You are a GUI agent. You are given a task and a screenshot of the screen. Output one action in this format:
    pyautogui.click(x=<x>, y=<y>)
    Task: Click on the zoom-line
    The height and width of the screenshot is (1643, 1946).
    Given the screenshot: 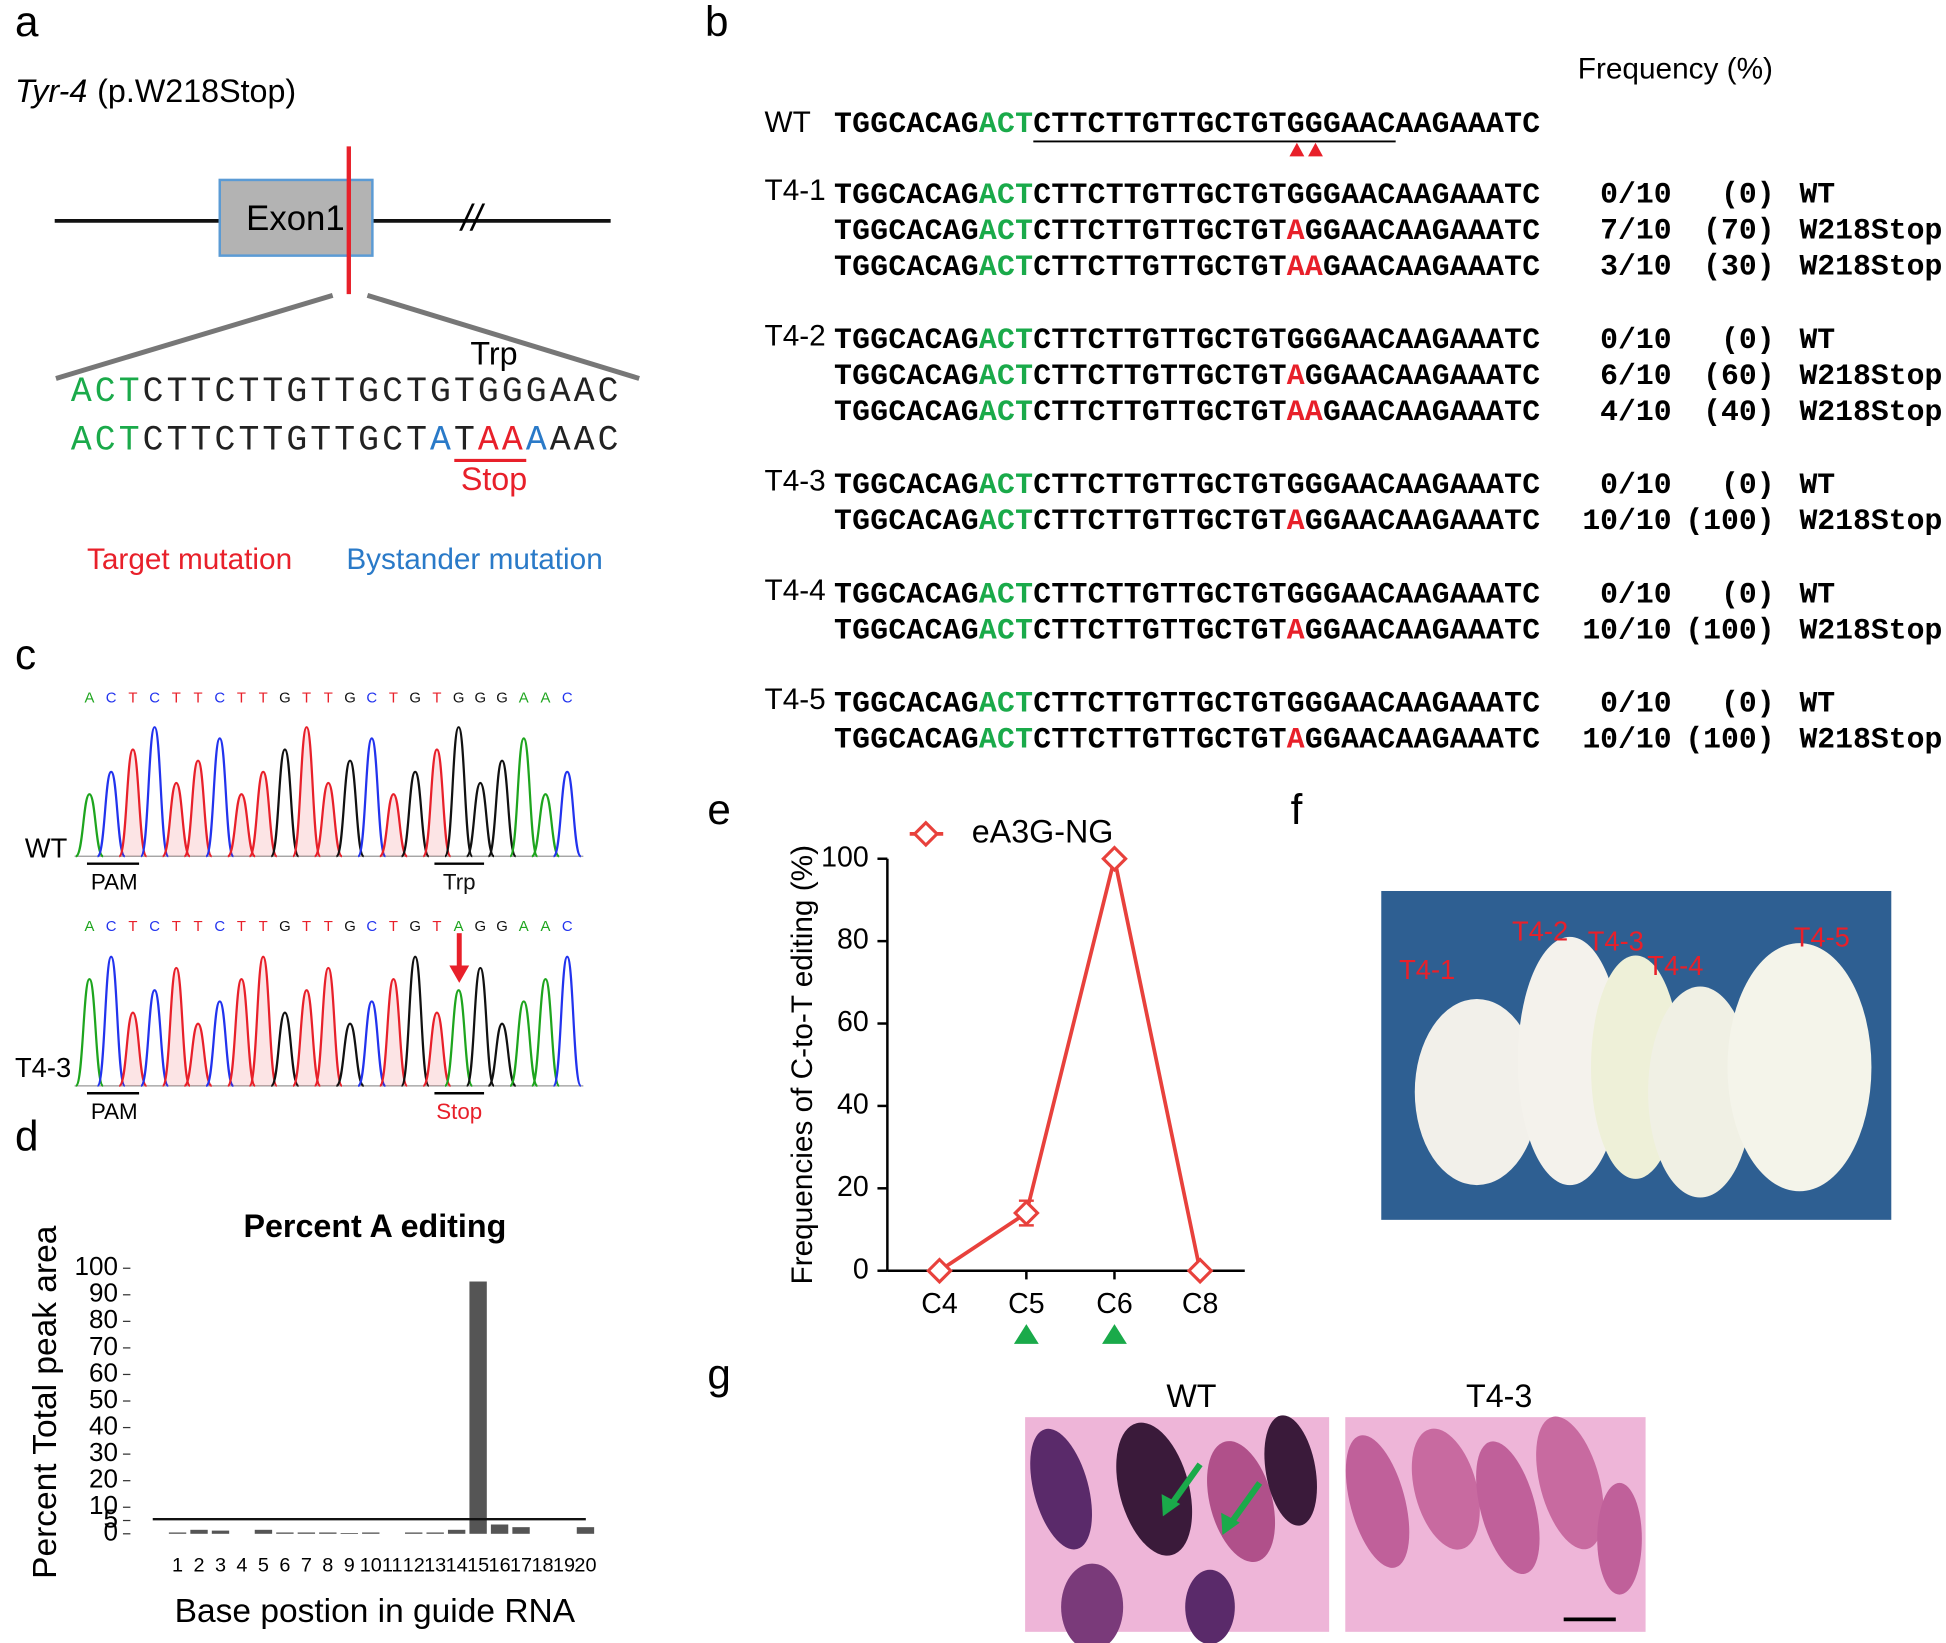 What is the action you would take?
    pyautogui.click(x=194, y=336)
    